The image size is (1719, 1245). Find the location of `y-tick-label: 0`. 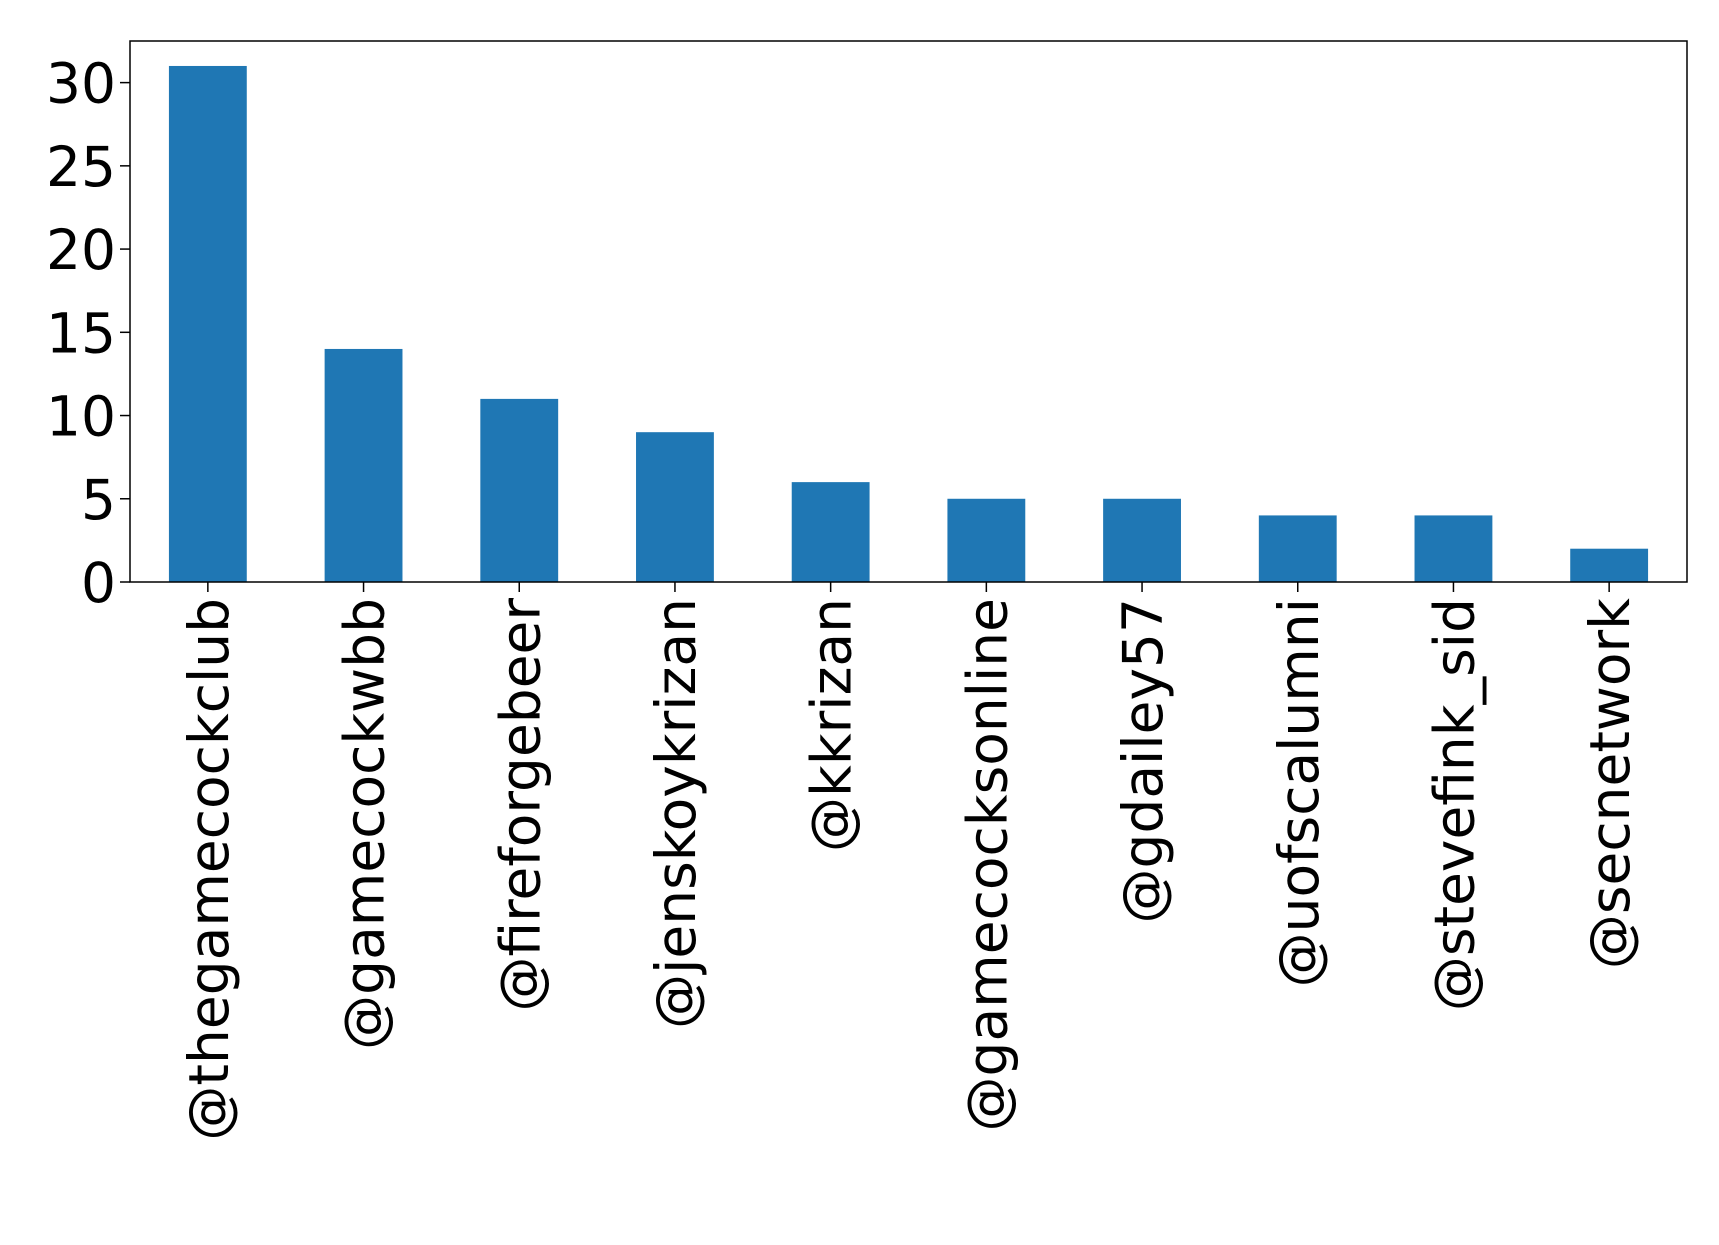

y-tick-label: 0 is located at coordinates (98, 583).